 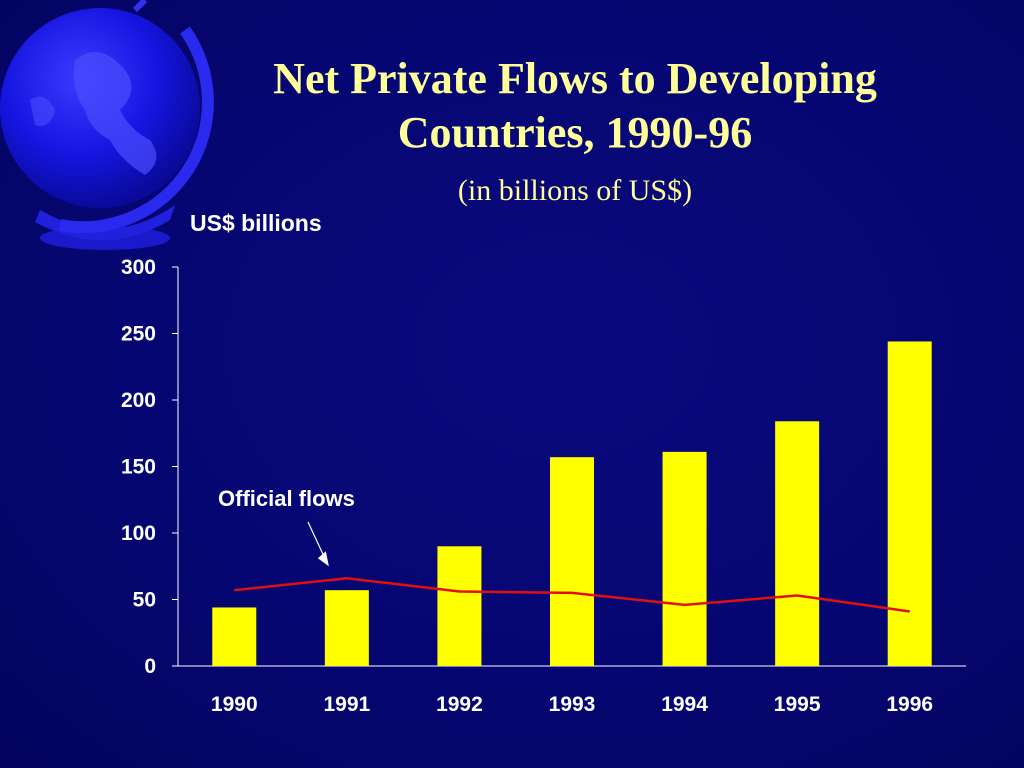 What do you see at coordinates (459, 704) in the screenshot?
I see `x-tick-label: 1992` at bounding box center [459, 704].